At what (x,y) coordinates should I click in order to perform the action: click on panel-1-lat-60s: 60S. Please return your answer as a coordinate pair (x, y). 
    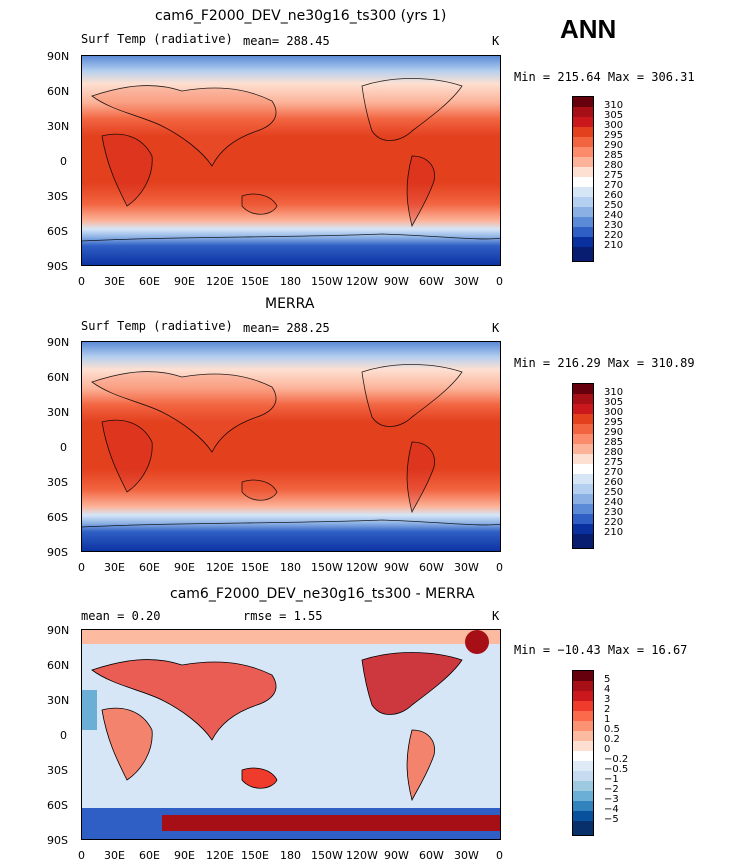
    Looking at the image, I should click on (57, 231).